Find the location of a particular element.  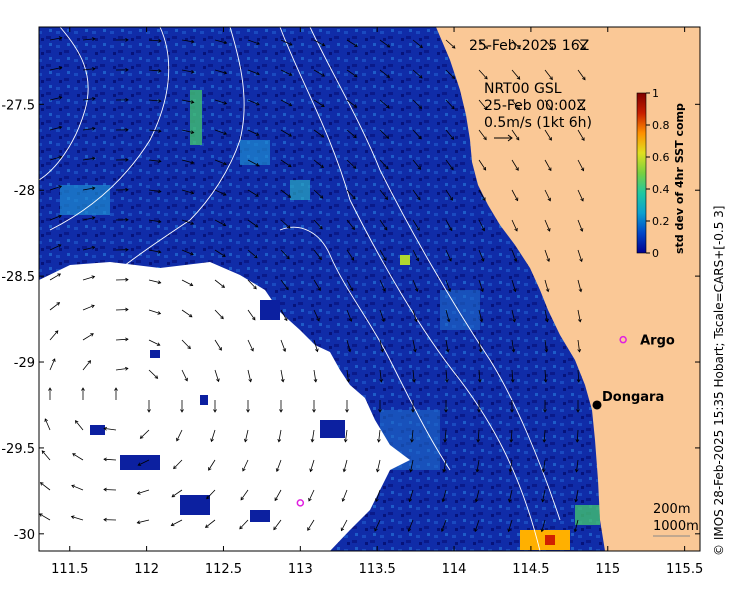

place-label-dongara: Dongara is located at coordinates (633, 397).